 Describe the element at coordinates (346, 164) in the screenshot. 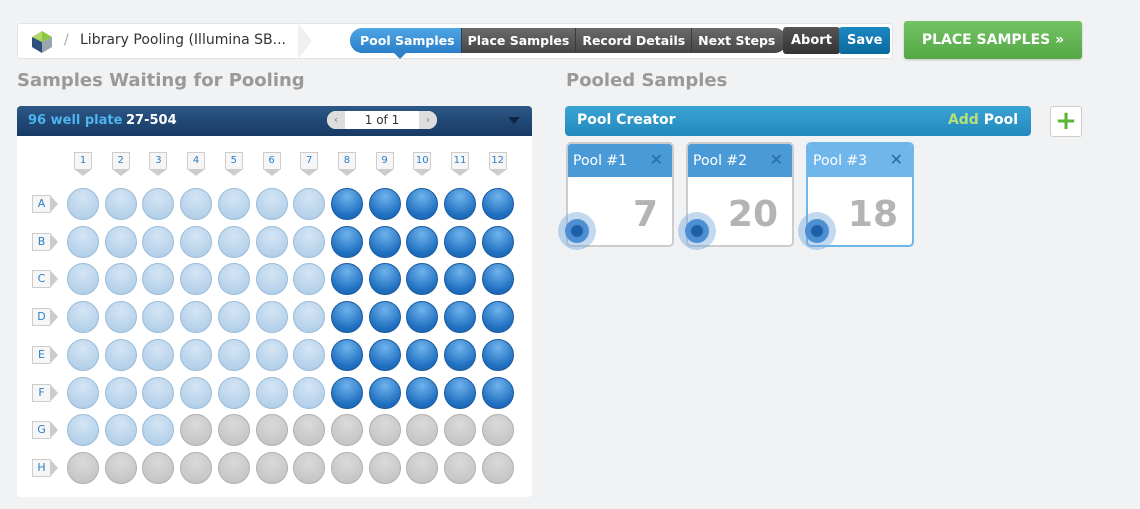

I see `column-header: 8` at that location.